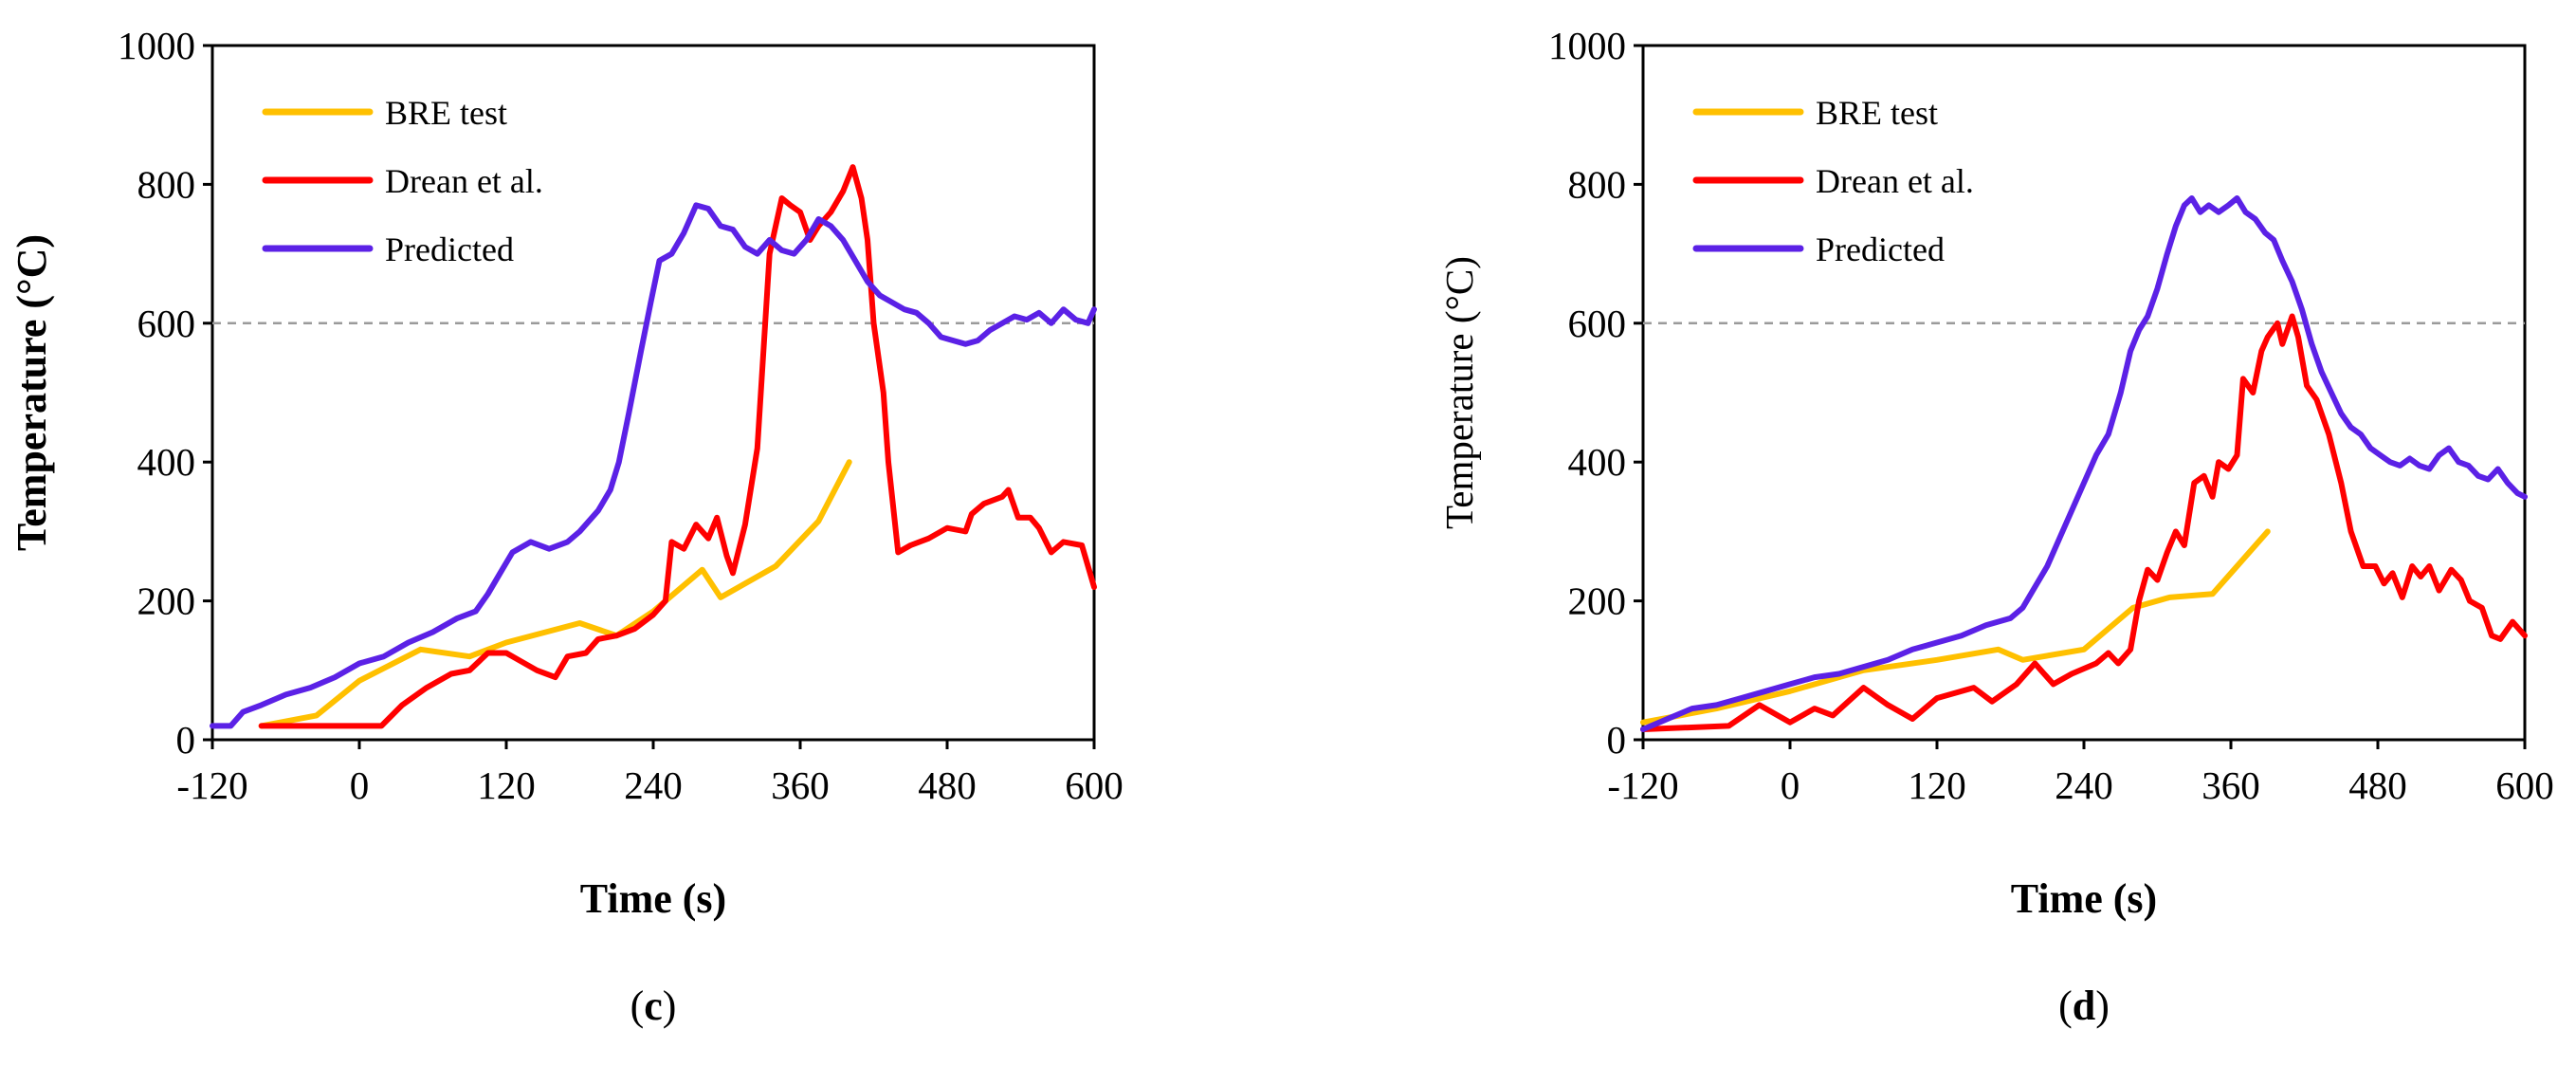 The width and height of the screenshot is (2576, 1066). I want to click on panel-label-letter: d, so click(2084, 1006).